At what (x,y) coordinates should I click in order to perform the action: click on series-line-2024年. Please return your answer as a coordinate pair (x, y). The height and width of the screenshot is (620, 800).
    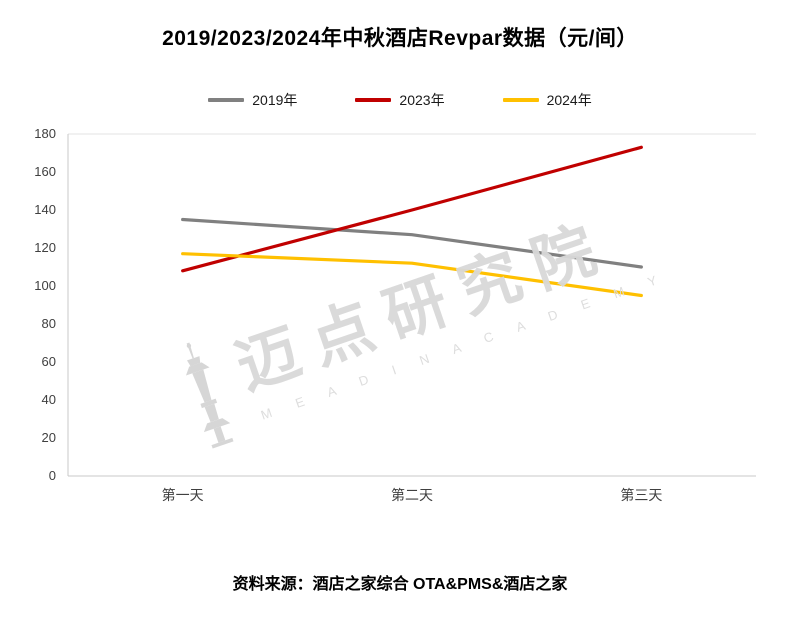
    Looking at the image, I should click on (412, 275).